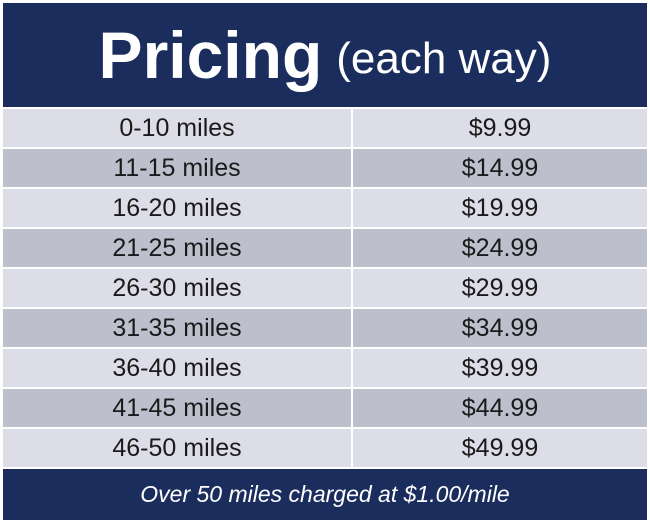  Describe the element at coordinates (444, 58) in the screenshot. I see `pricing-subtitle: (each way)` at that location.